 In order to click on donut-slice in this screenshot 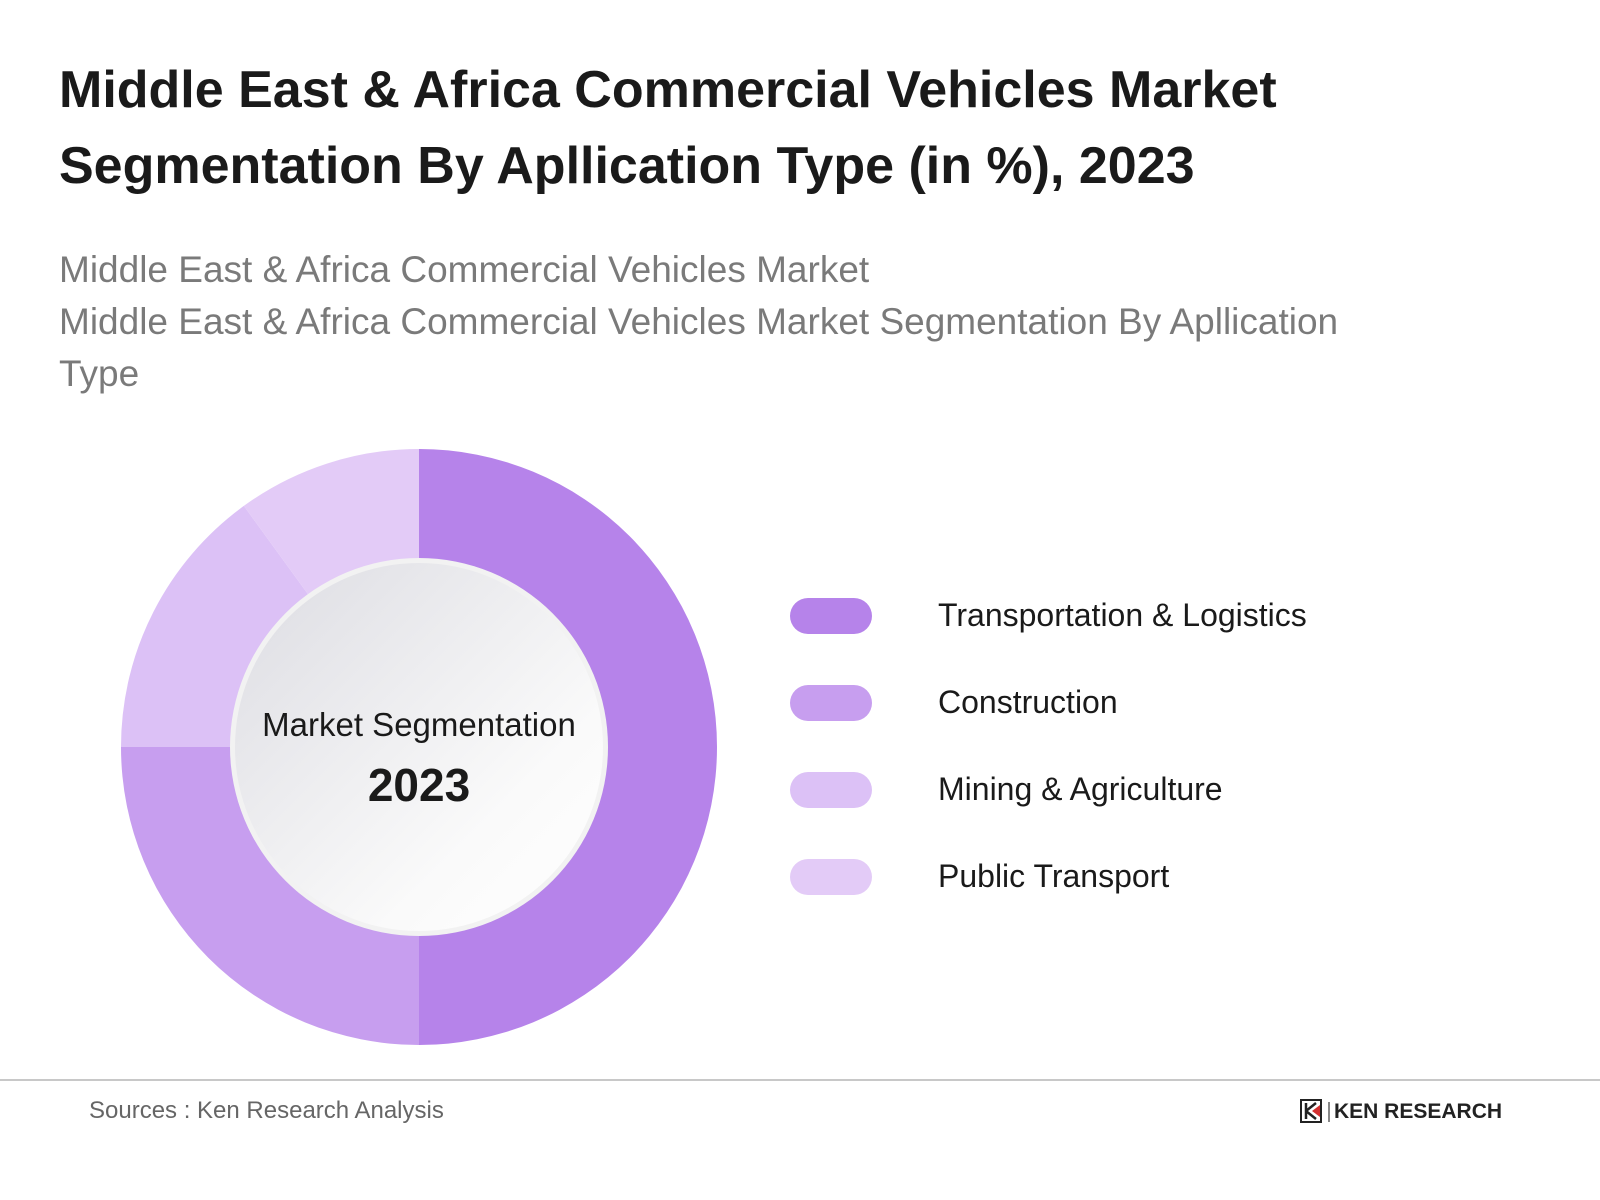, I will do `click(270, 896)`.